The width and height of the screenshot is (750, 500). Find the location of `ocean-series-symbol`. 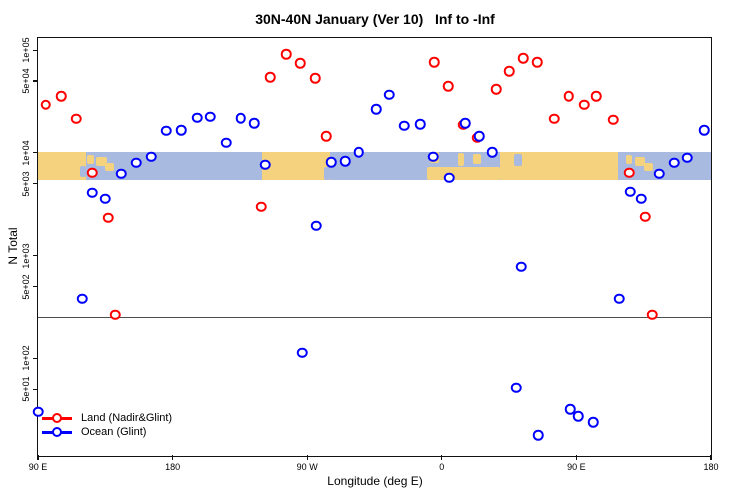

ocean-series-symbol is located at coordinates (57, 432).